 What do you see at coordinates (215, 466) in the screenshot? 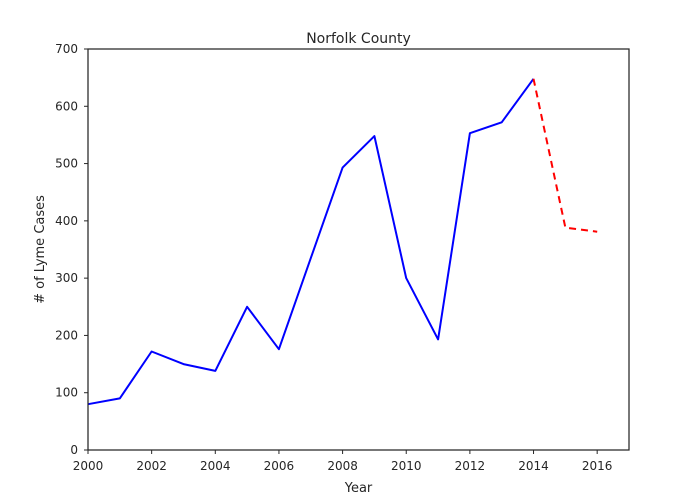
I see `x-tick-label: 2004` at bounding box center [215, 466].